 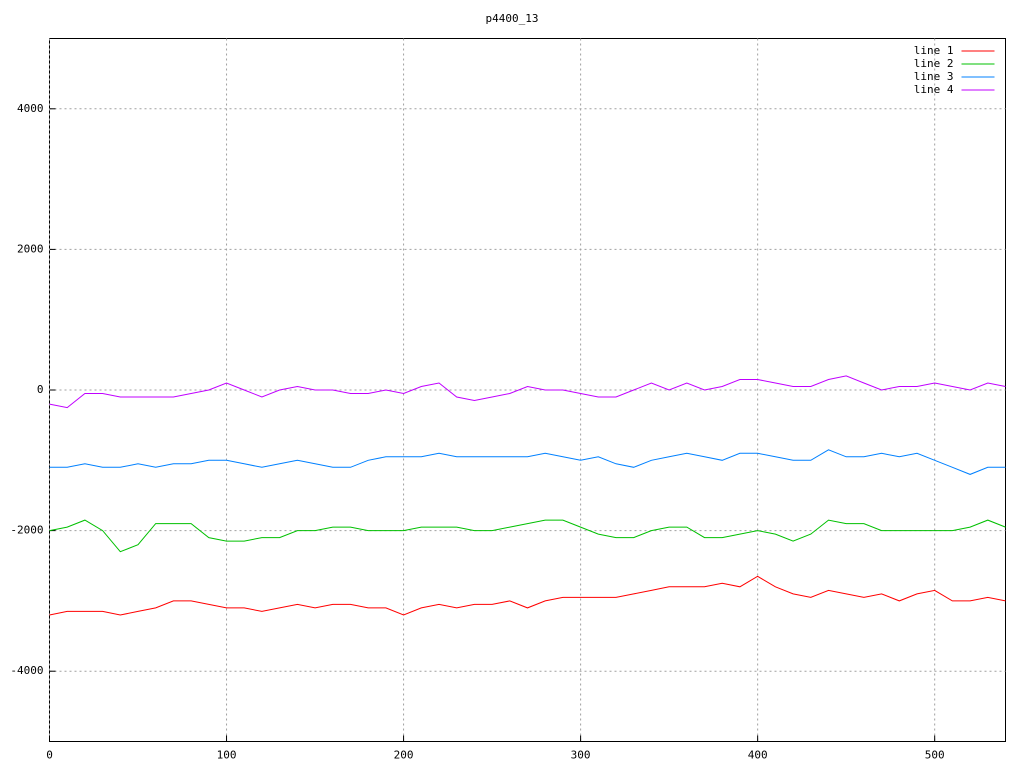 I want to click on y-tick-label: 0, so click(x=40, y=389).